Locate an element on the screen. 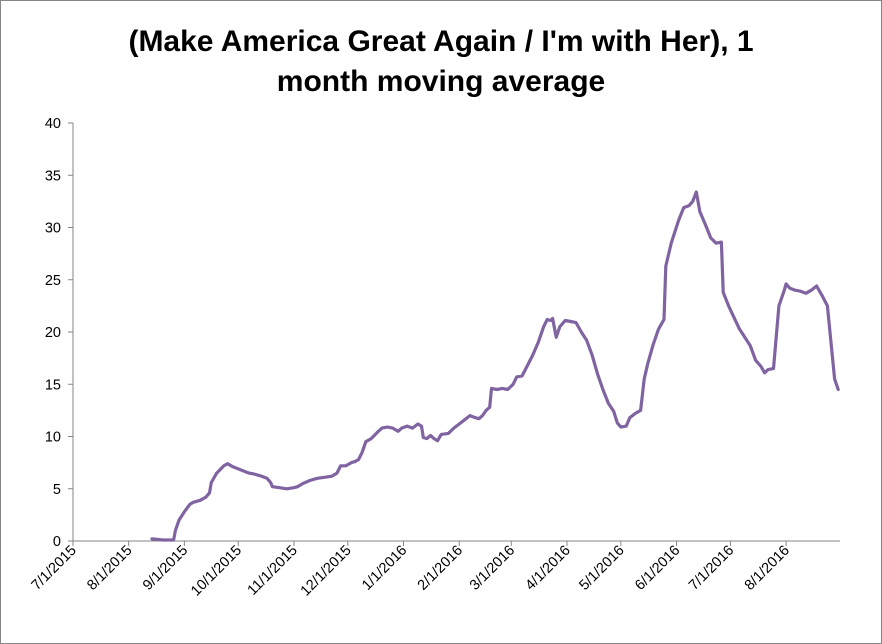  x-tick-label: 7/1/2015 is located at coordinates (54, 568).